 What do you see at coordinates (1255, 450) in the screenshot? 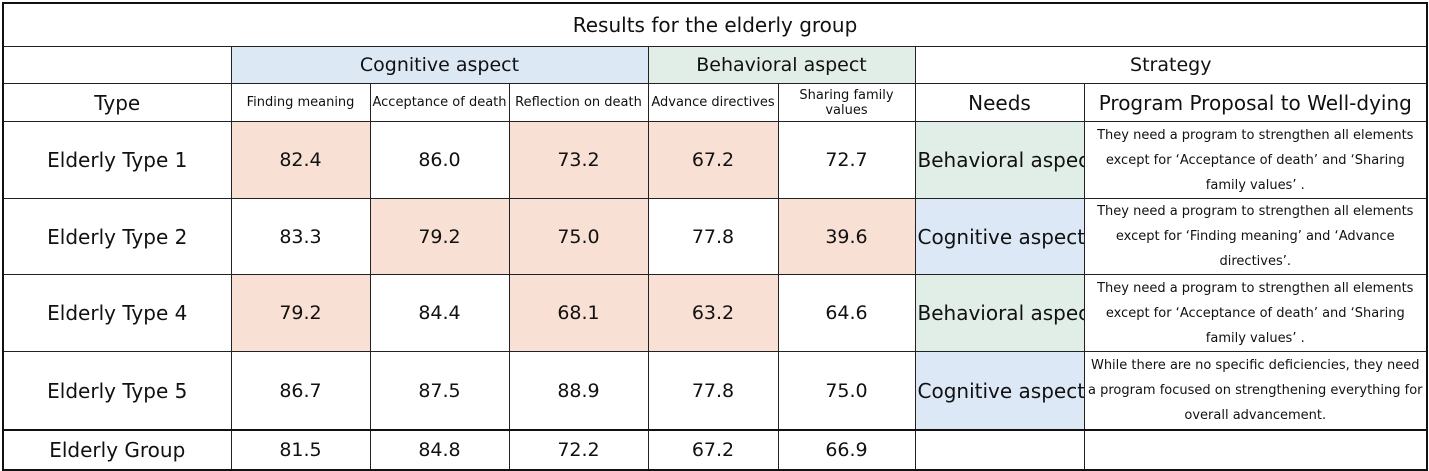
I see `total-proposal-empty` at bounding box center [1255, 450].